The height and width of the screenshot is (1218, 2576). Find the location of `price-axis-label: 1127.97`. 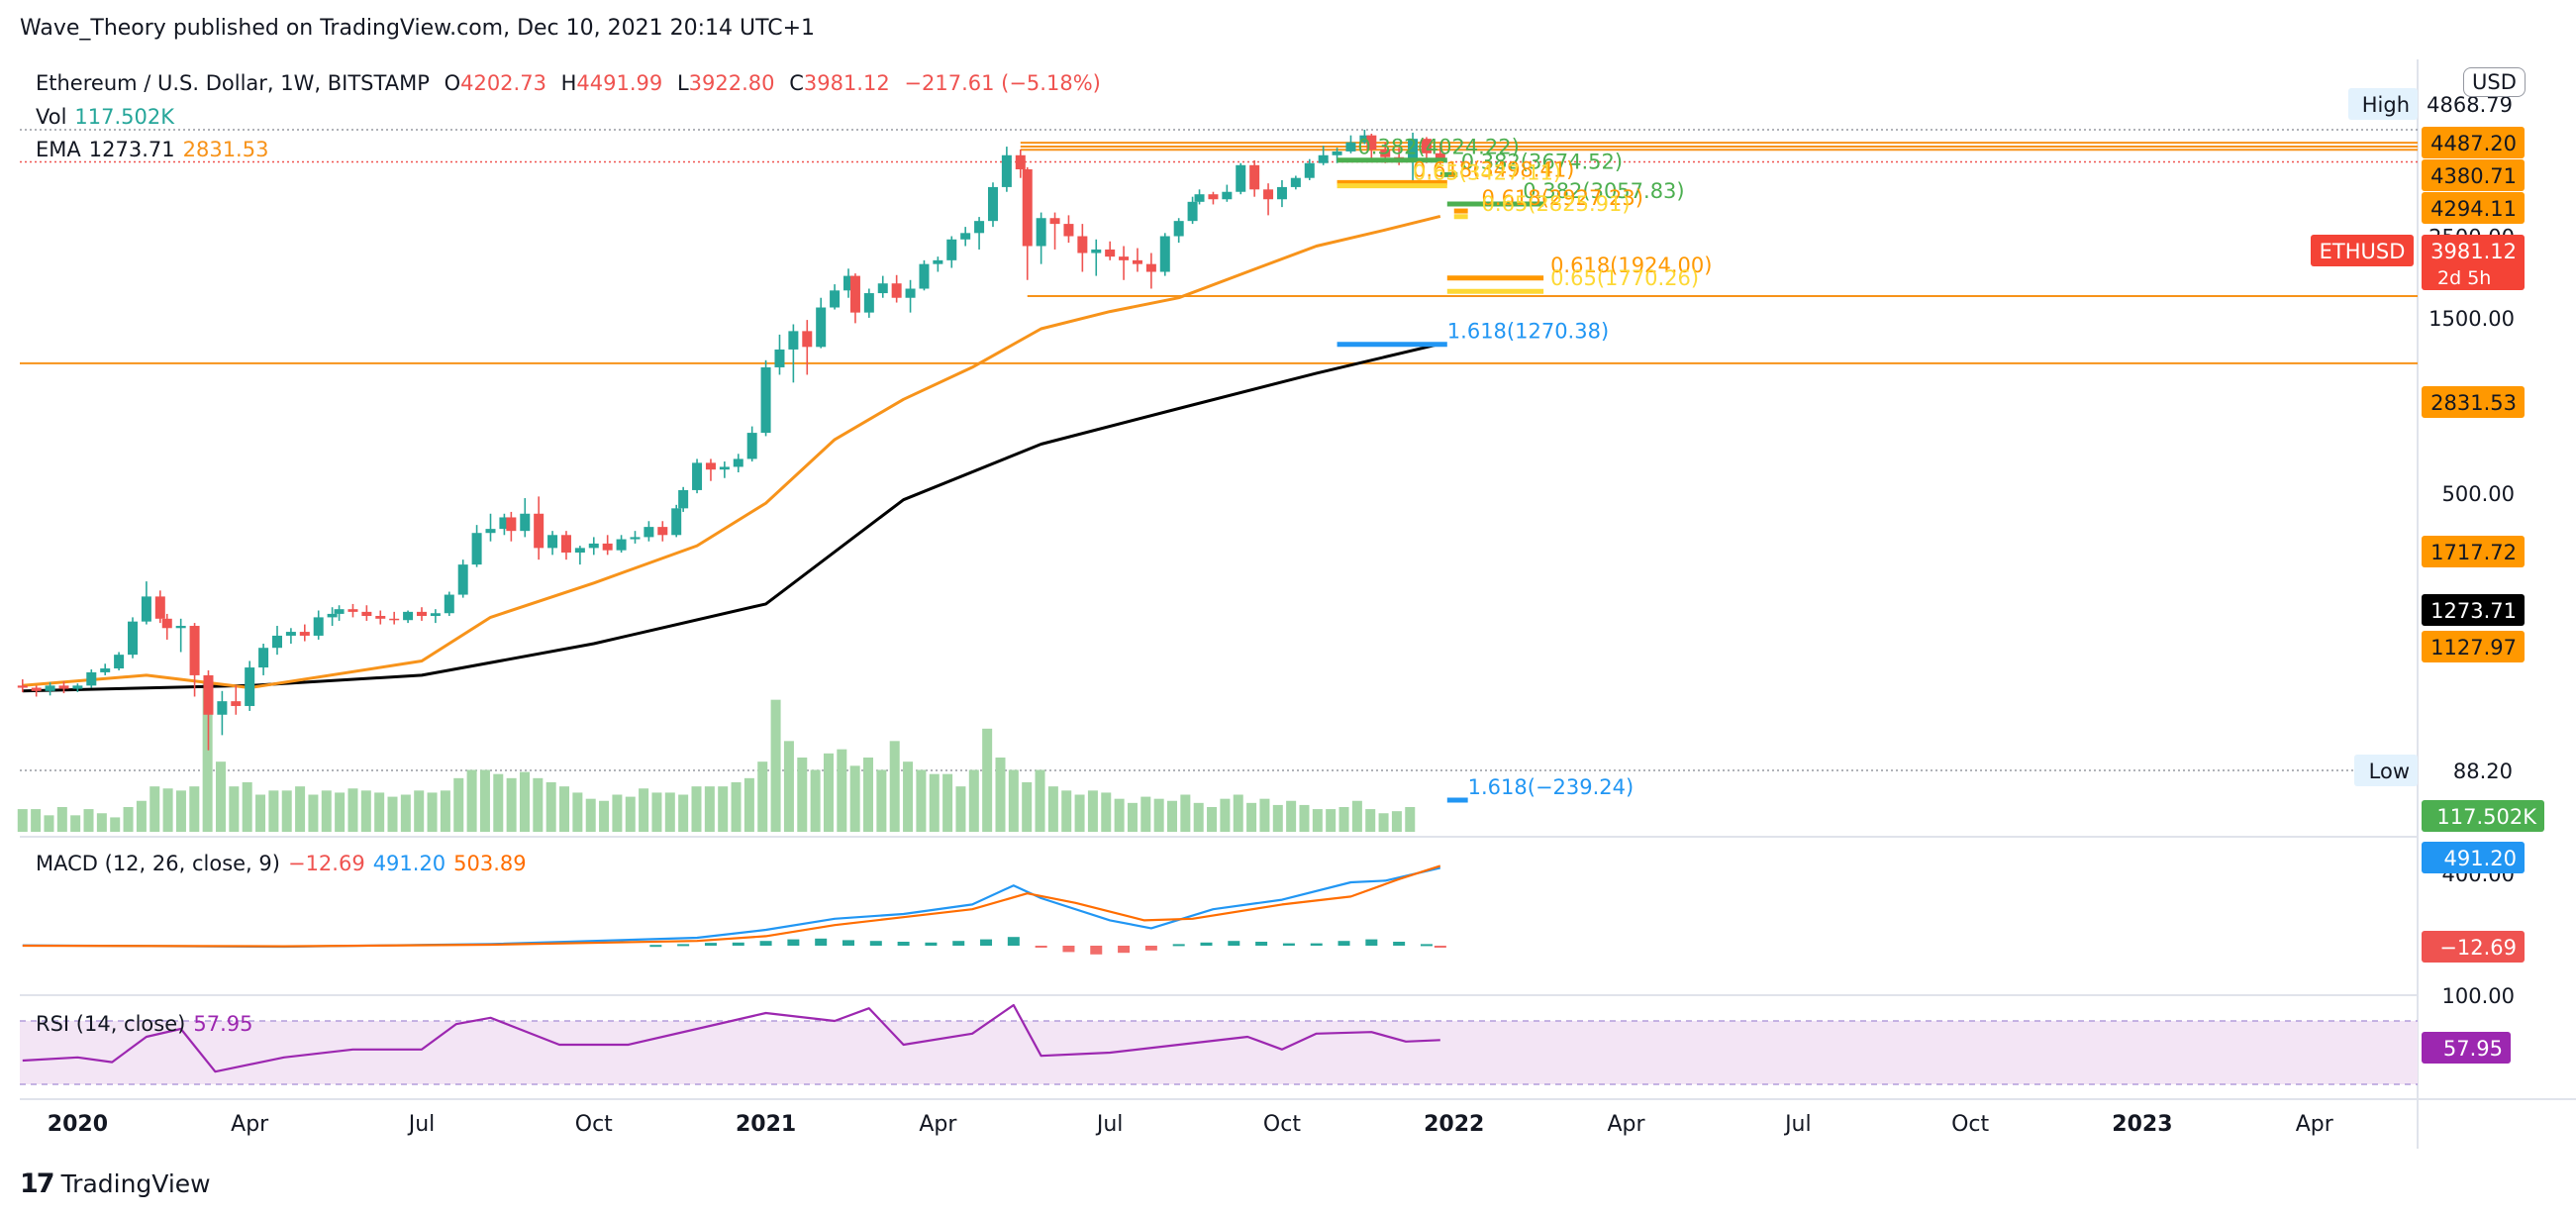

price-axis-label: 1127.97 is located at coordinates (2473, 648).